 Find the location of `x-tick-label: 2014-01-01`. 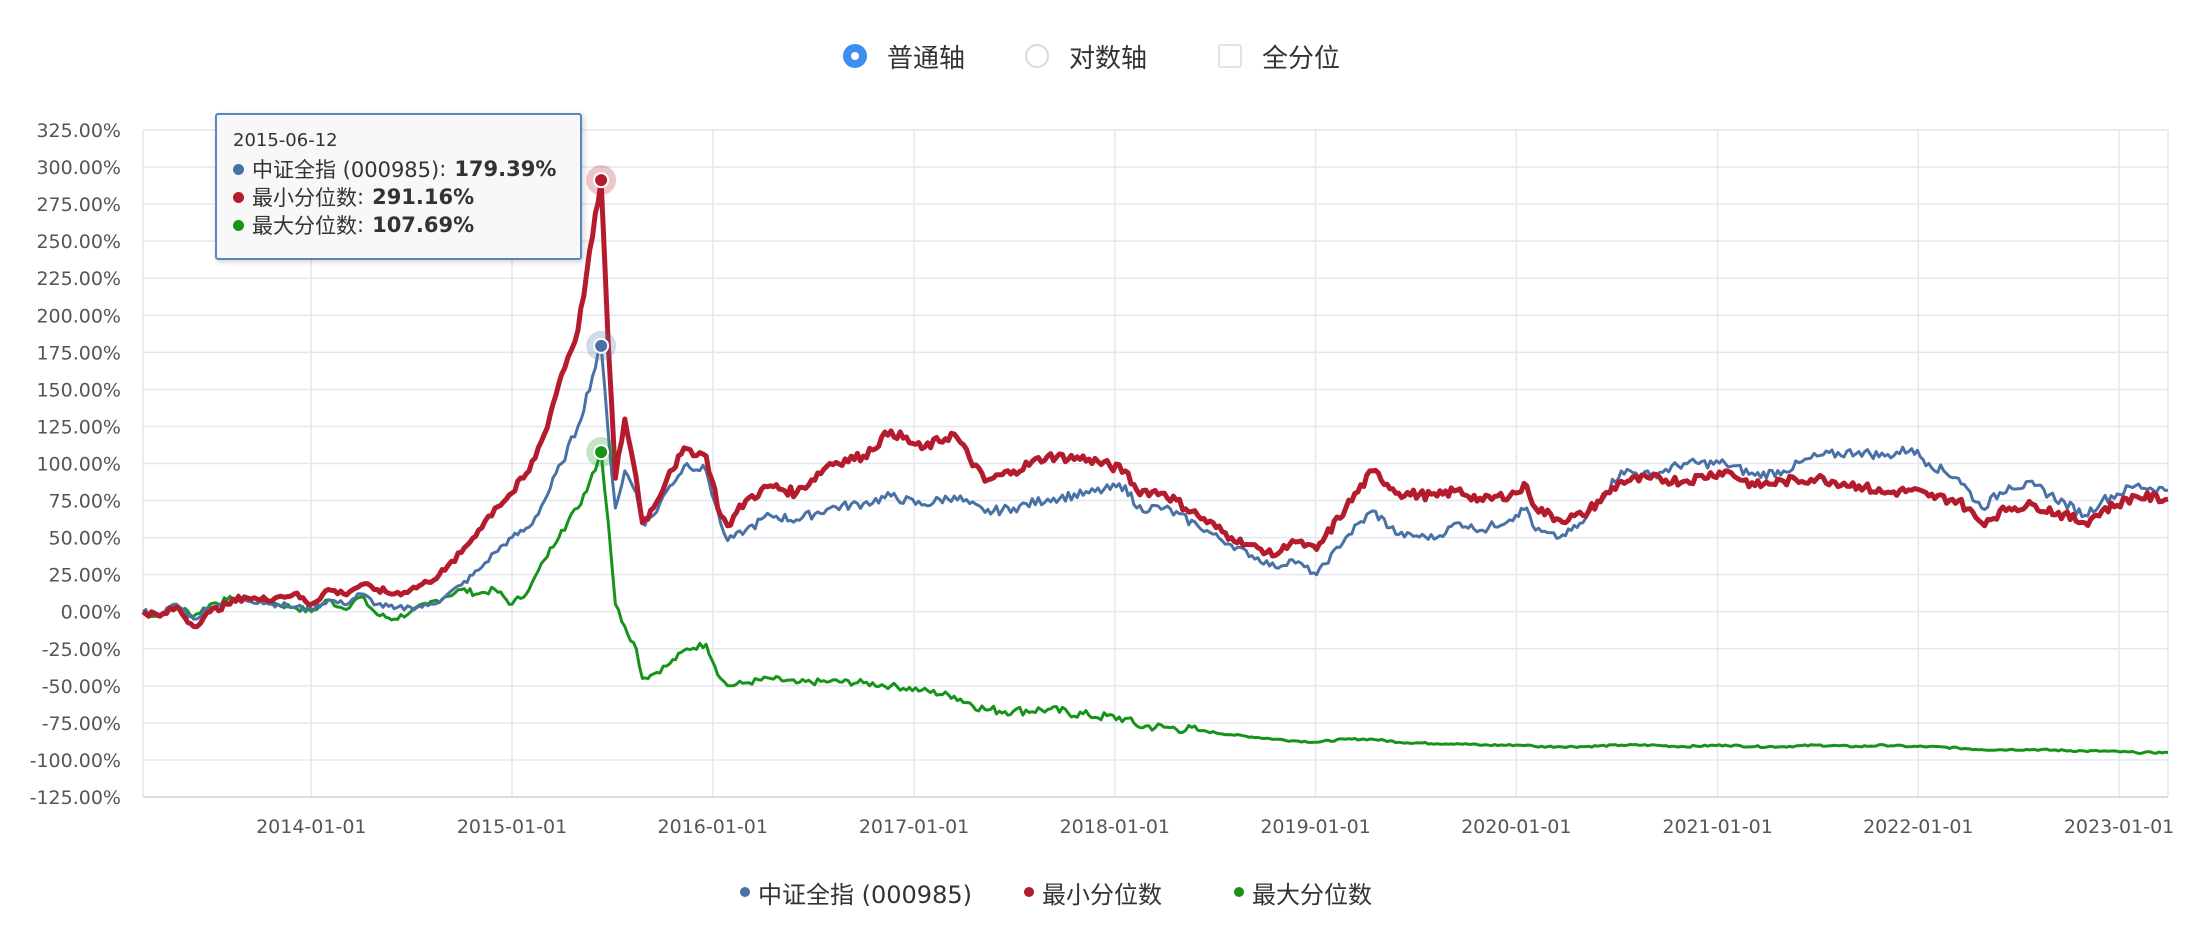

x-tick-label: 2014-01-01 is located at coordinates (311, 827).